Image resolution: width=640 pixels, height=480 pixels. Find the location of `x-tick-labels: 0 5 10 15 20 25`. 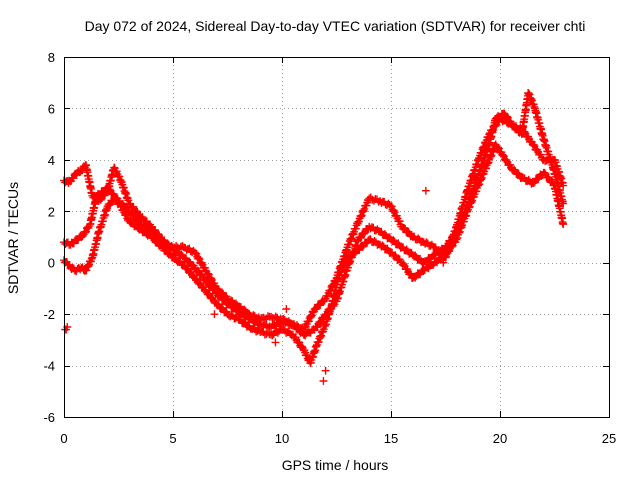

x-tick-labels: 0 5 10 15 20 25 is located at coordinates (338, 438).